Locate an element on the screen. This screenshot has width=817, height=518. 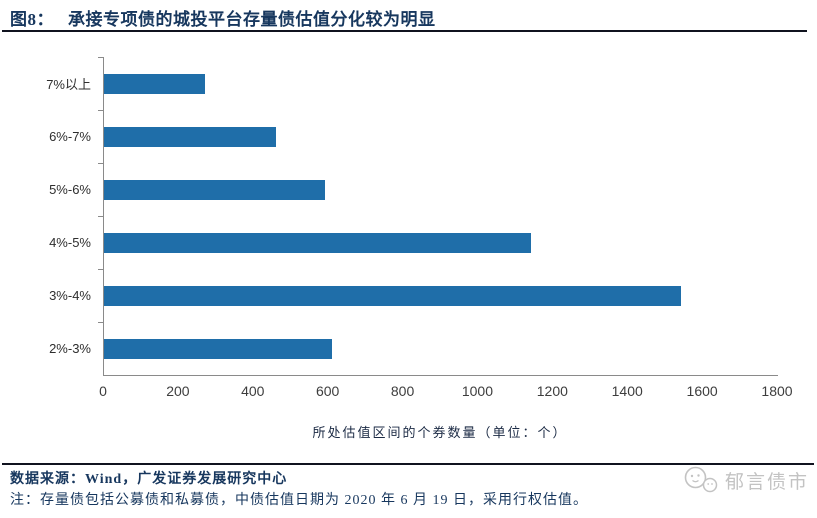
x-tick-label: 1800 is located at coordinates (777, 391).